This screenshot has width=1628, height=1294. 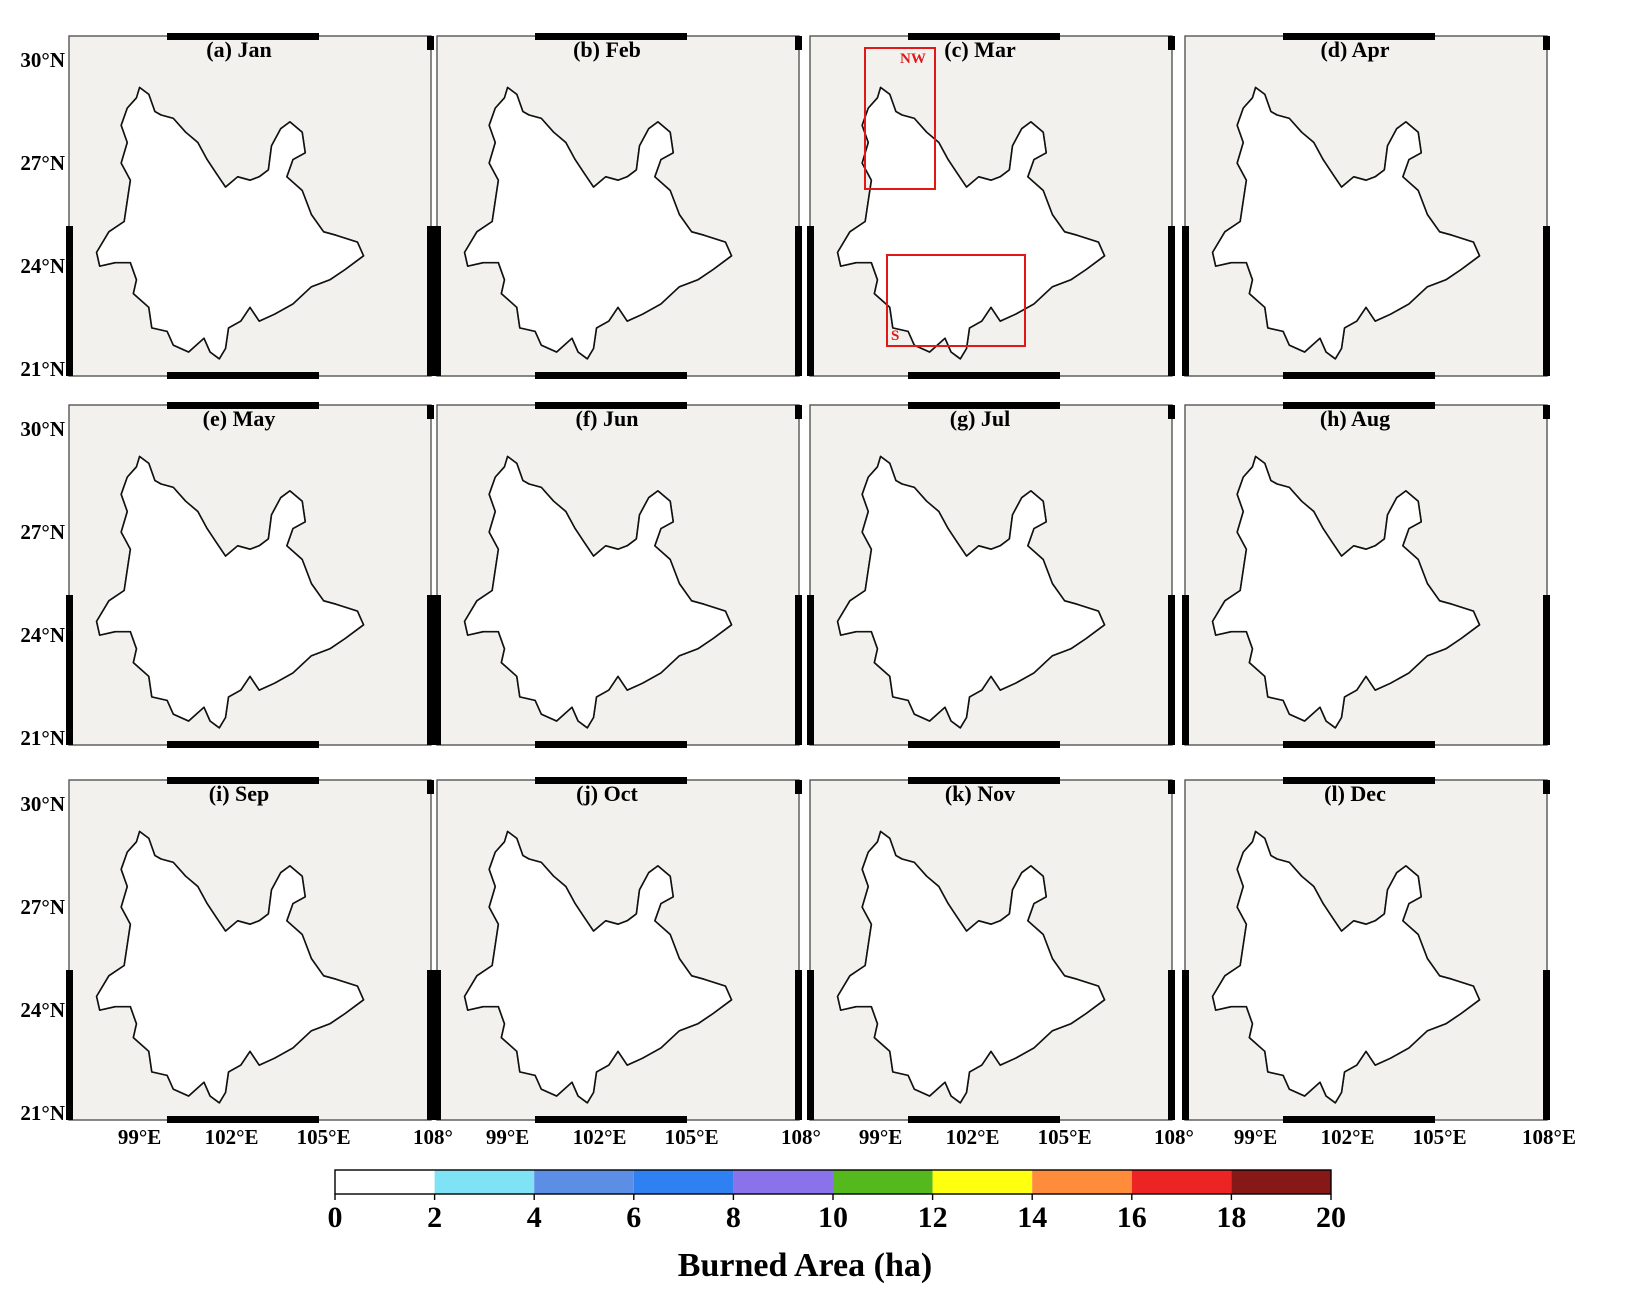 I want to click on panel-title: (b) Feb, so click(x=607, y=49).